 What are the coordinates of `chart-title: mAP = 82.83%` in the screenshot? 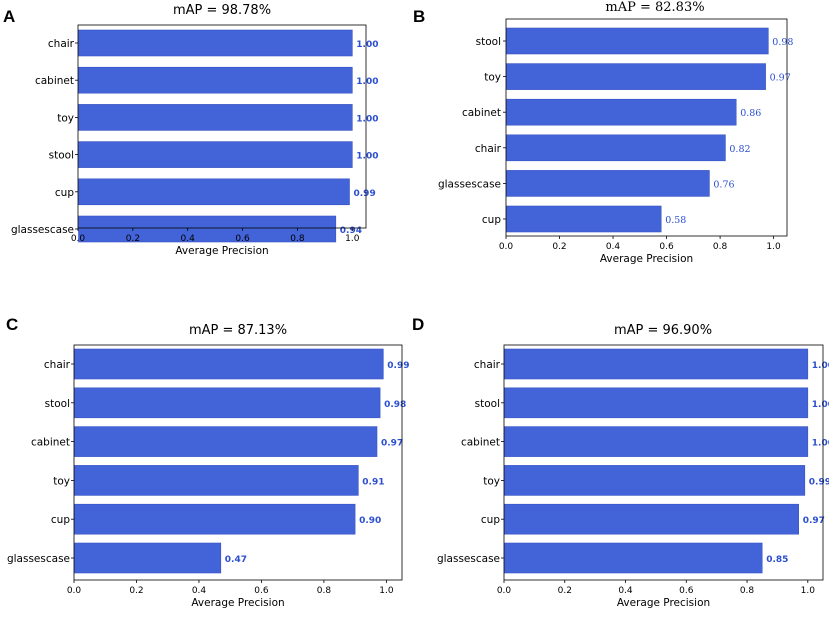 It's located at (654, 7).